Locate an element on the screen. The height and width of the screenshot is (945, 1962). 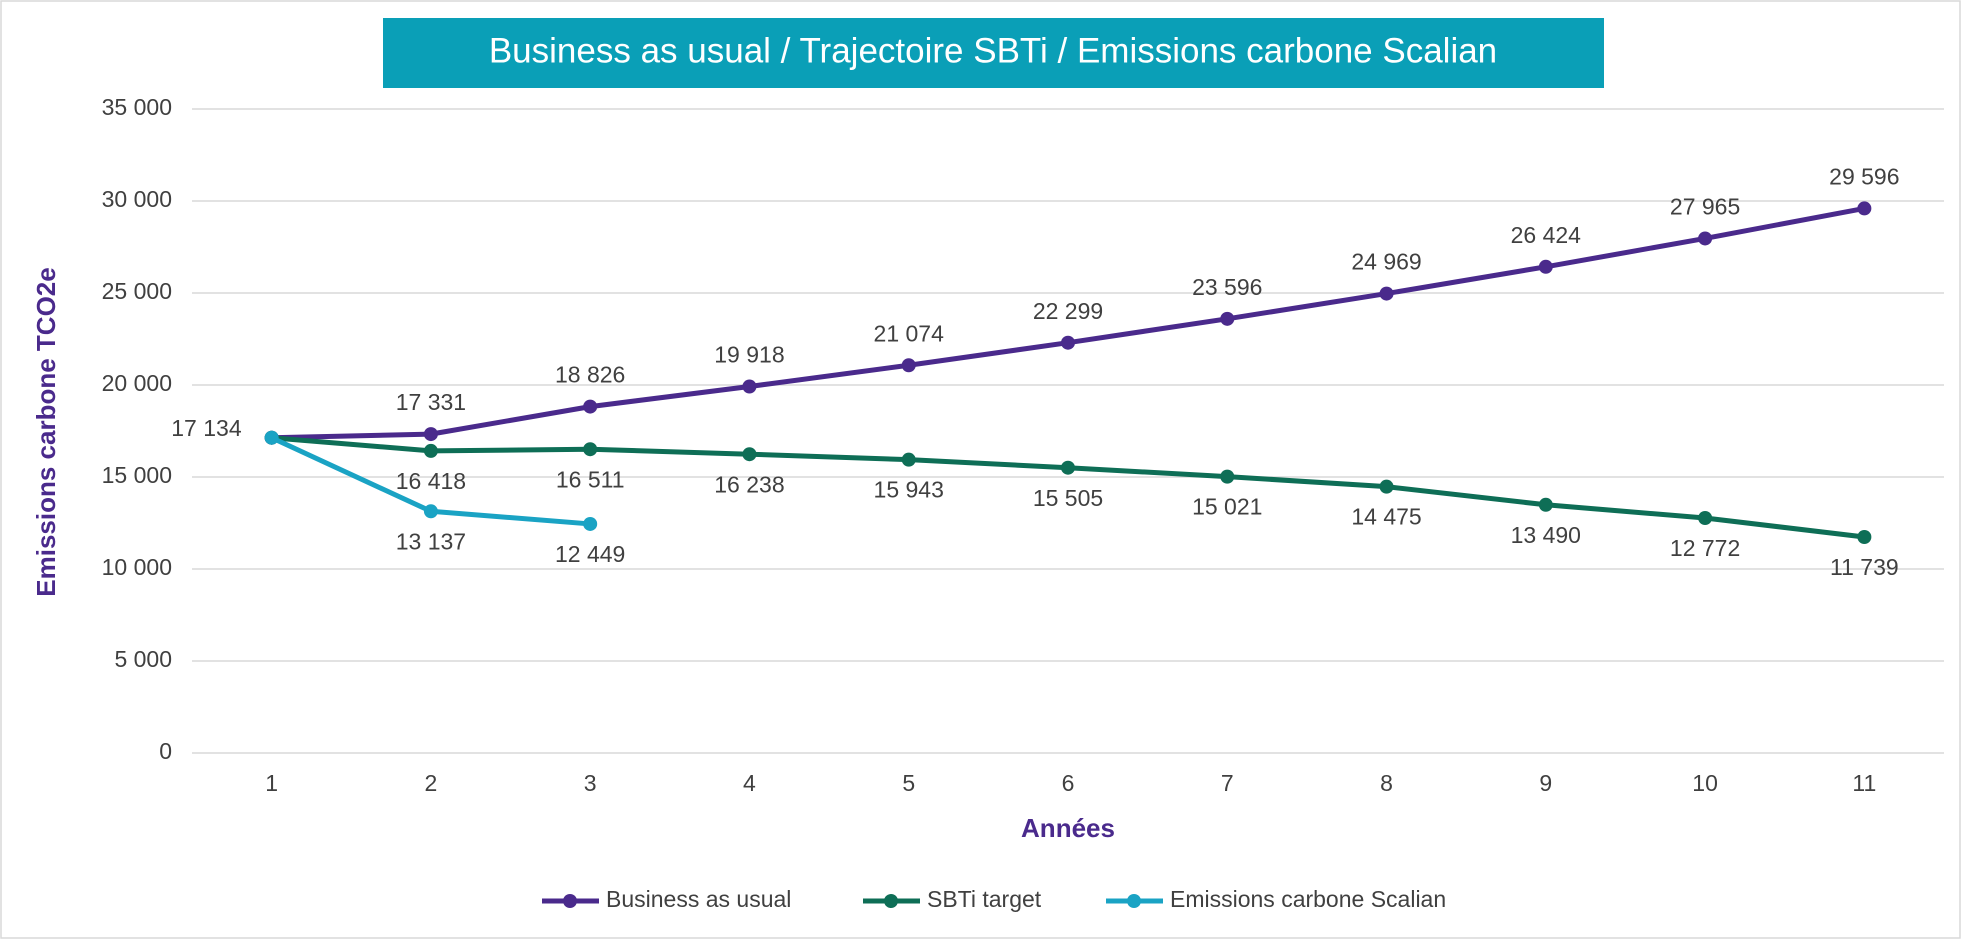
legend-label: Business as usual is located at coordinates (698, 899).